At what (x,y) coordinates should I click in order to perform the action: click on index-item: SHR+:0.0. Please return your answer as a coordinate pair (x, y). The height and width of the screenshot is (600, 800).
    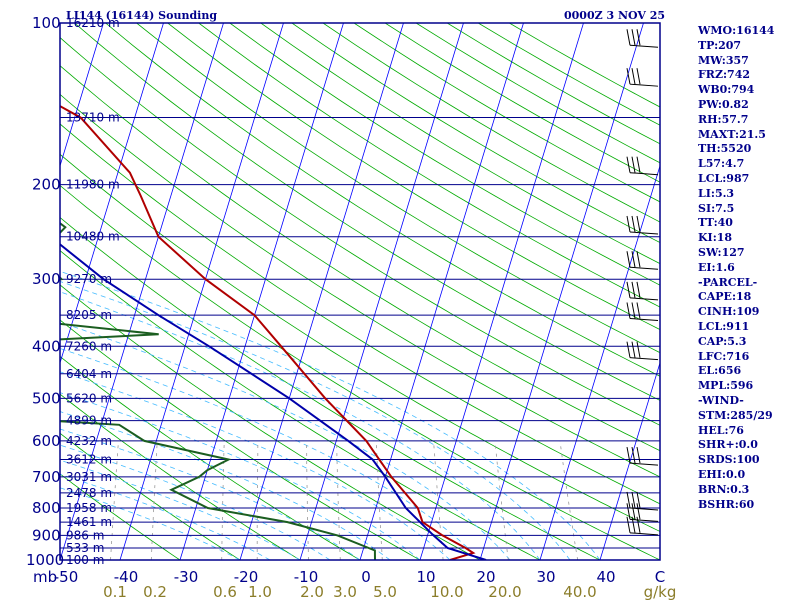
    Looking at the image, I should click on (728, 445).